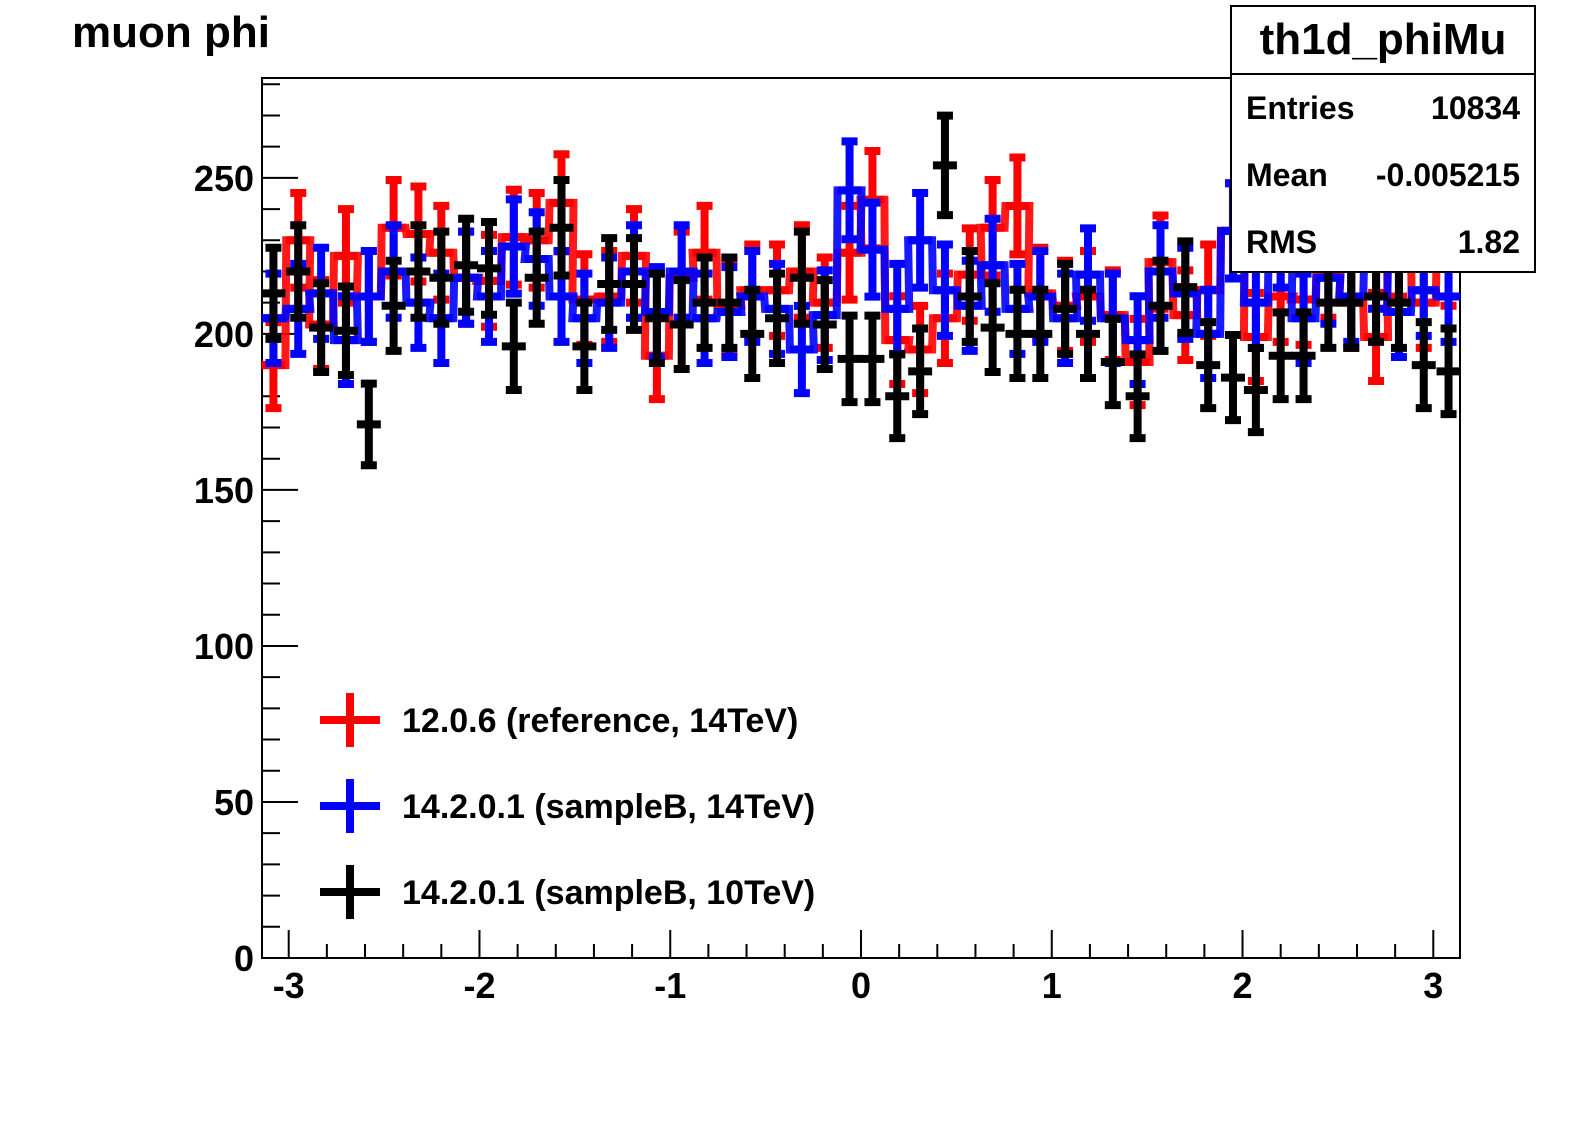 This screenshot has width=1575, height=1142. Describe the element at coordinates (234, 802) in the screenshot. I see `y-tick-label: 50` at that location.